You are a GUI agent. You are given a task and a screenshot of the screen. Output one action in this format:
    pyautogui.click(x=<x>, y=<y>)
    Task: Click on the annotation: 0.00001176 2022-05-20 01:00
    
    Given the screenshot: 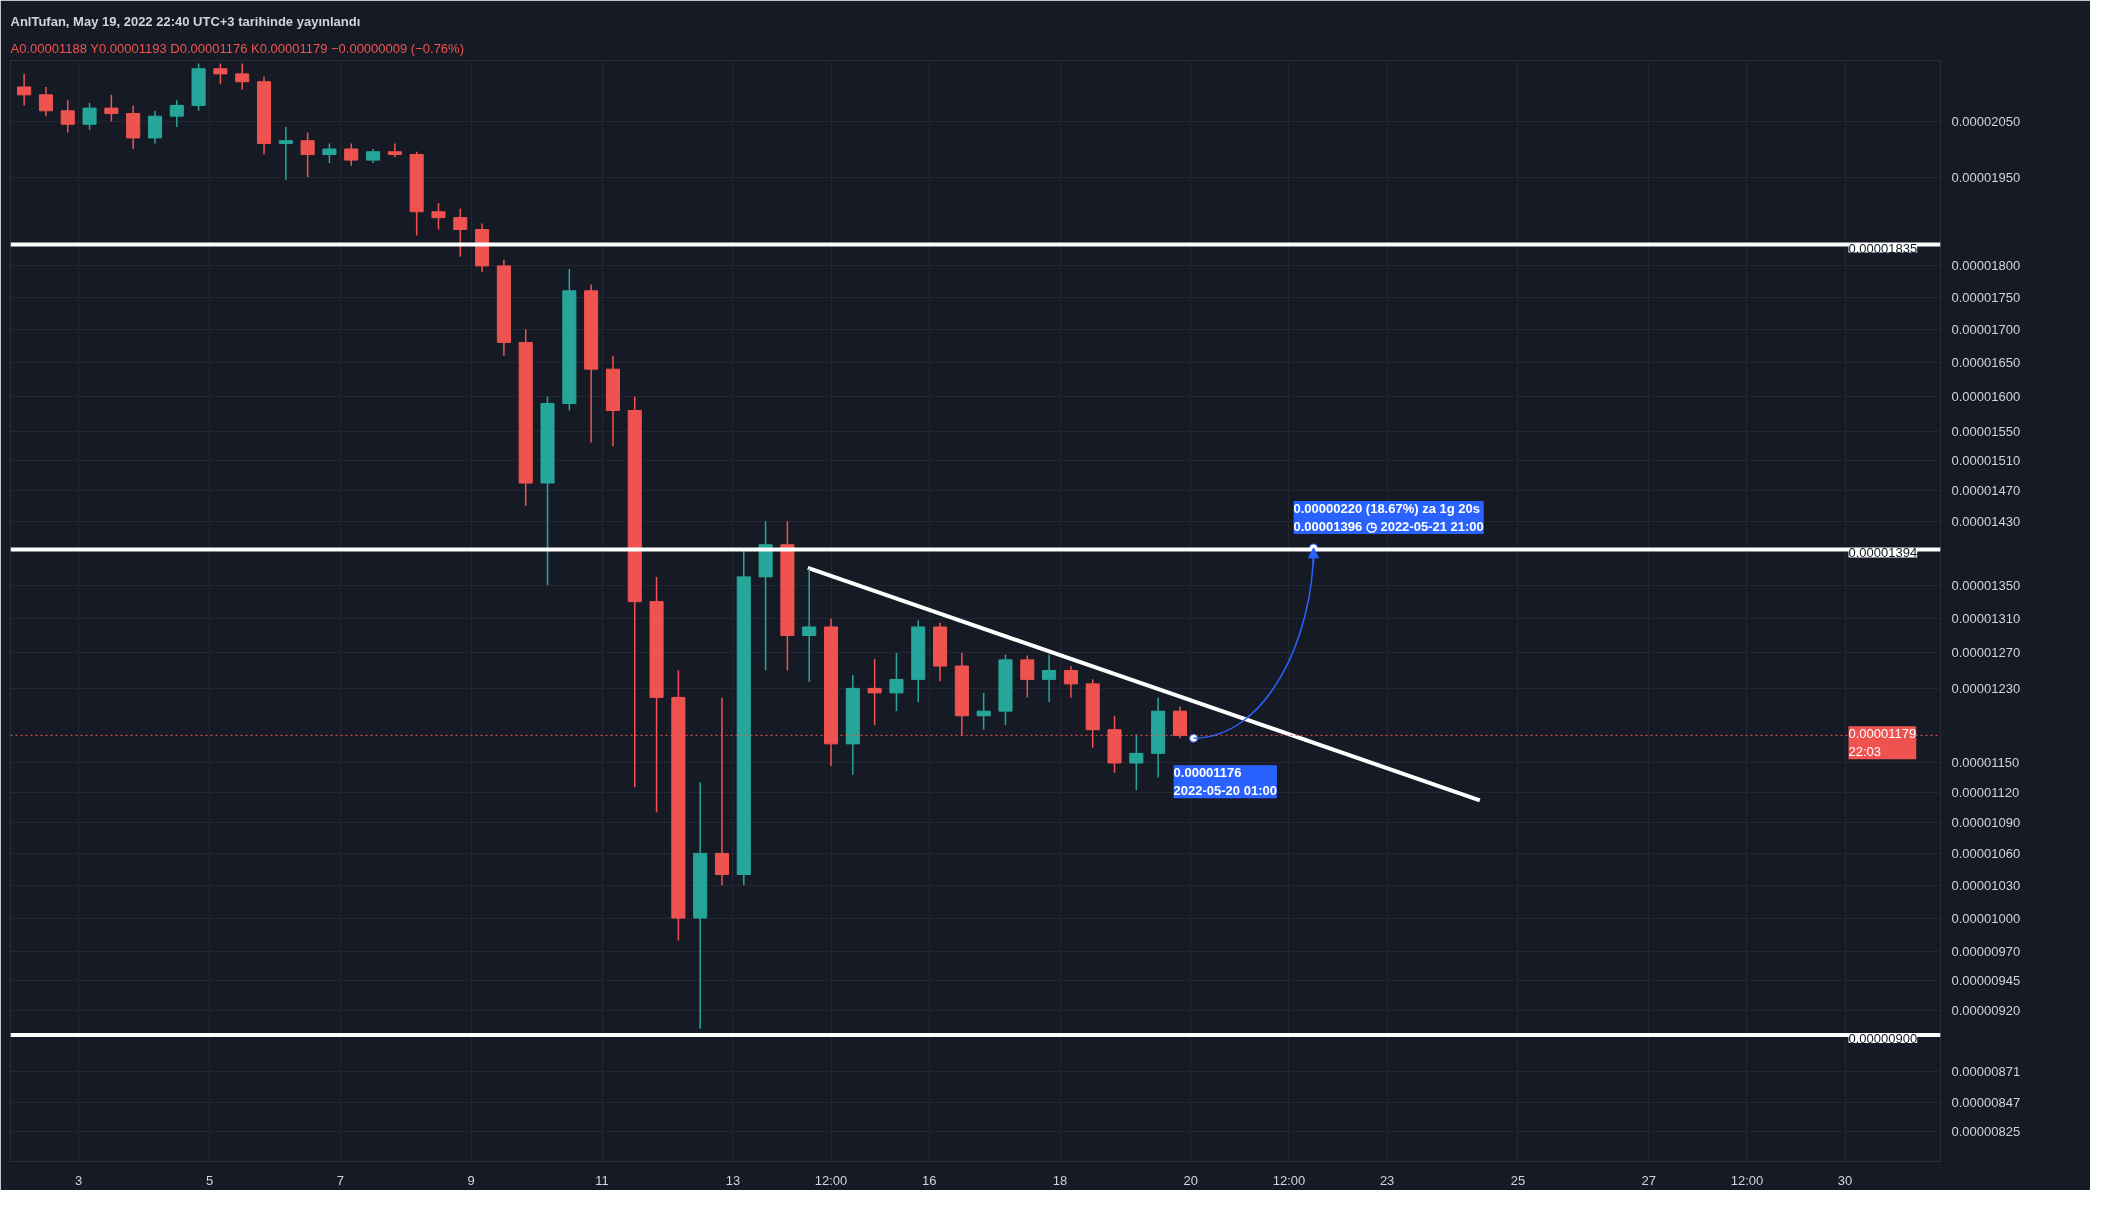 What is the action you would take?
    pyautogui.click(x=1225, y=782)
    